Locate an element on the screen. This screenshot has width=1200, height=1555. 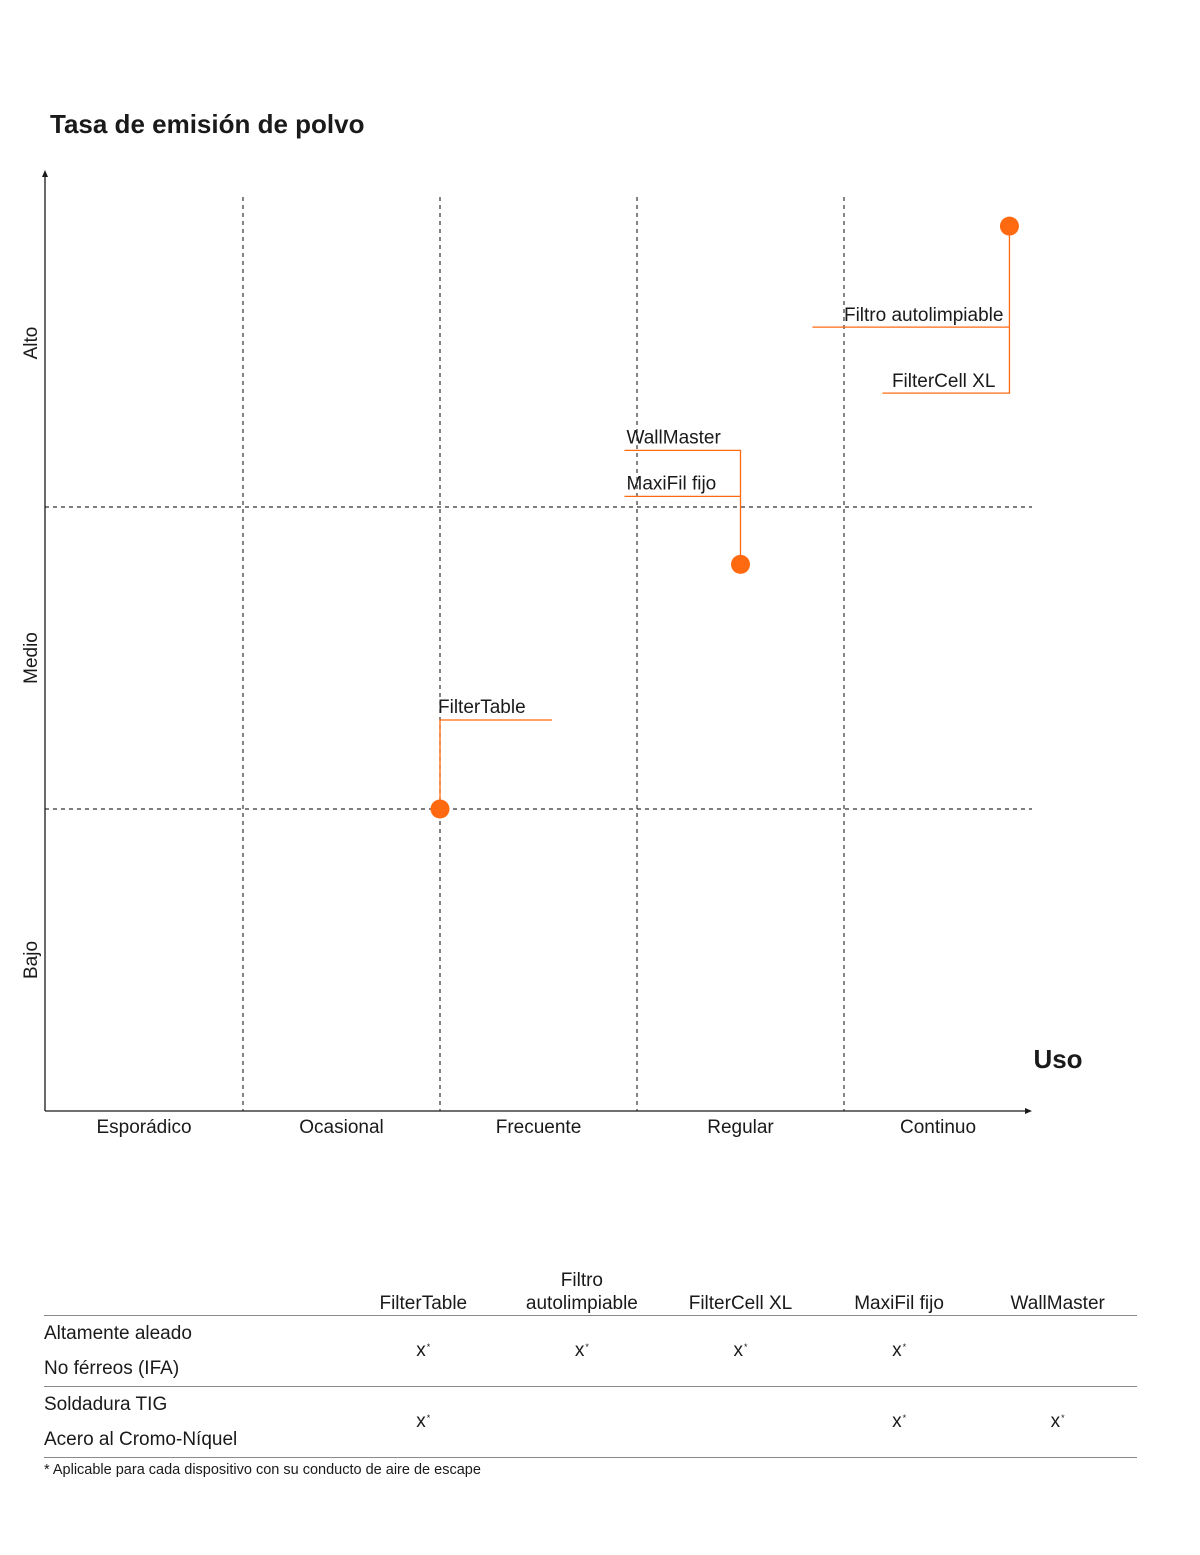
point-label: FilterTable is located at coordinates (482, 707).